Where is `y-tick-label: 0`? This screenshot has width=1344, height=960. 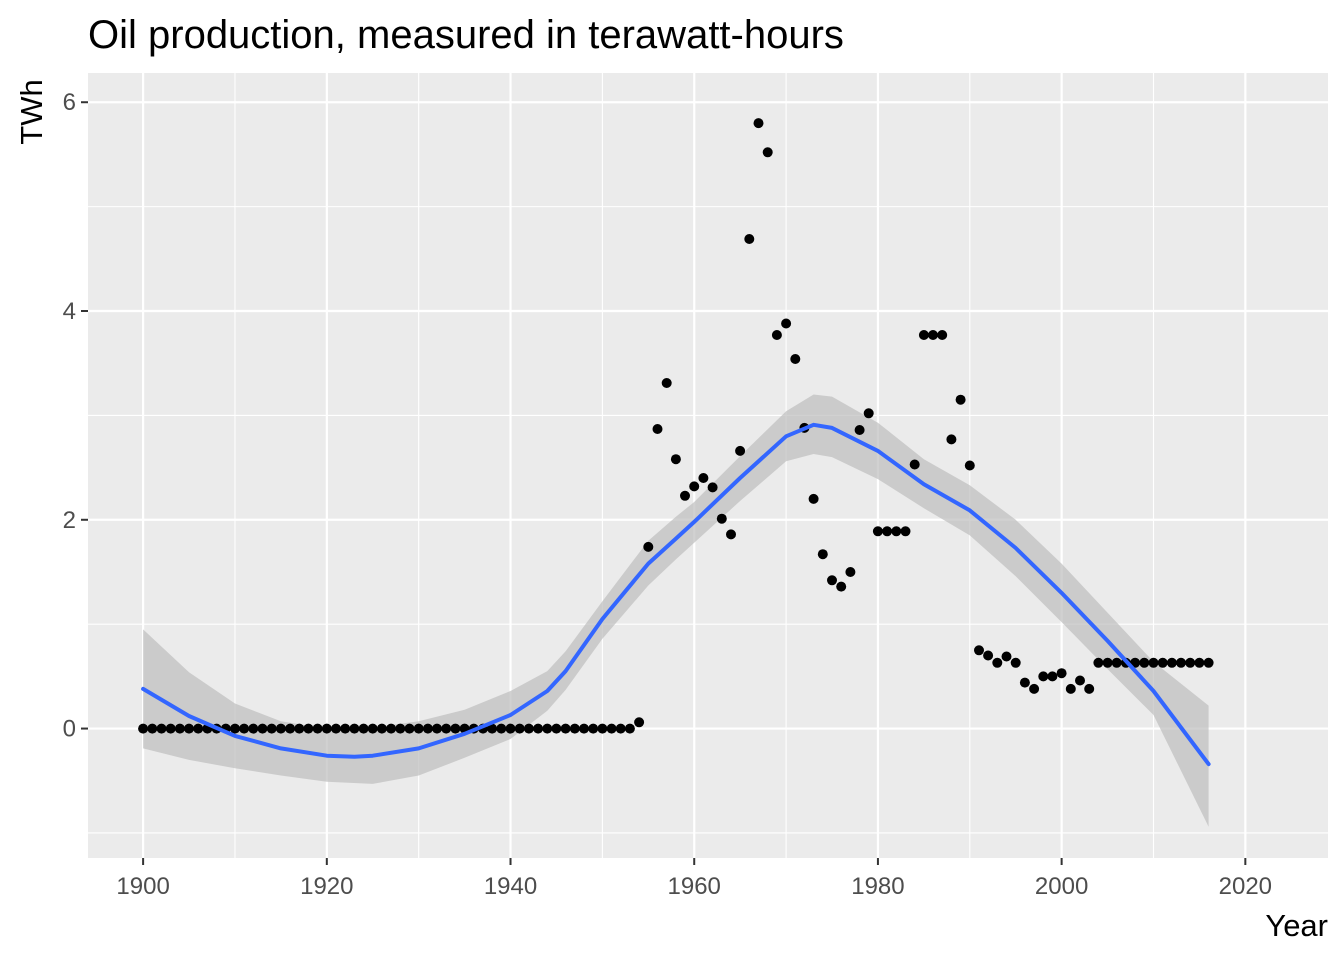
y-tick-label: 0 is located at coordinates (69, 729).